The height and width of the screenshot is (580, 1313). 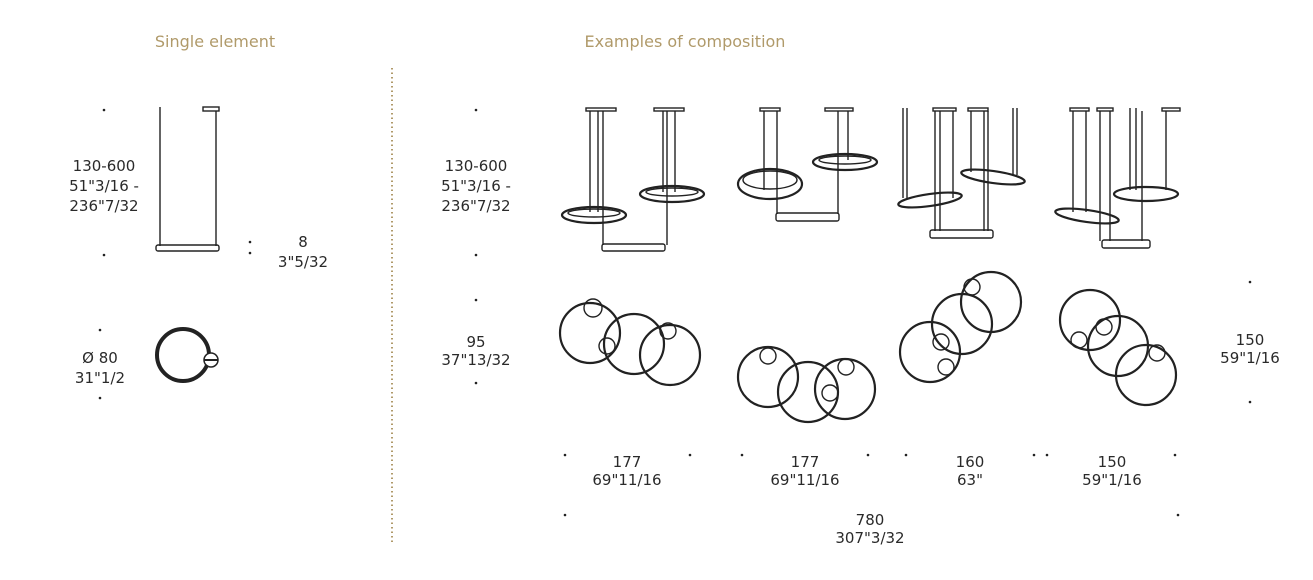 What do you see at coordinates (475, 206) in the screenshot?
I see `examples-height-in-2: 236"7/32` at bounding box center [475, 206].